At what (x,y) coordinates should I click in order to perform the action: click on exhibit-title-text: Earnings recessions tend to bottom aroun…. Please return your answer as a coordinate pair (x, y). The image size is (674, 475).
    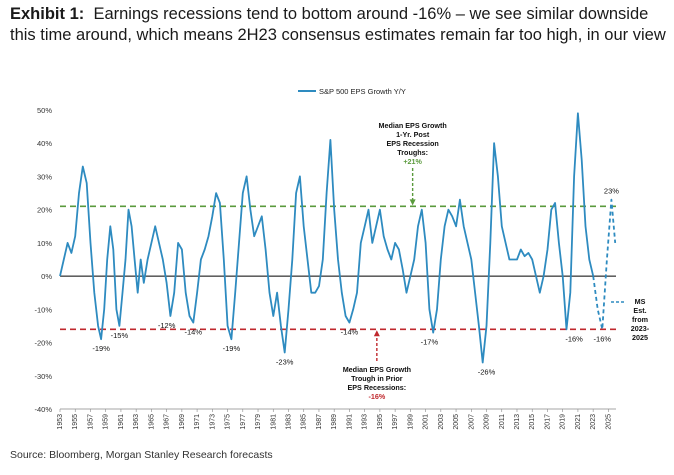
    Looking at the image, I should click on (338, 24).